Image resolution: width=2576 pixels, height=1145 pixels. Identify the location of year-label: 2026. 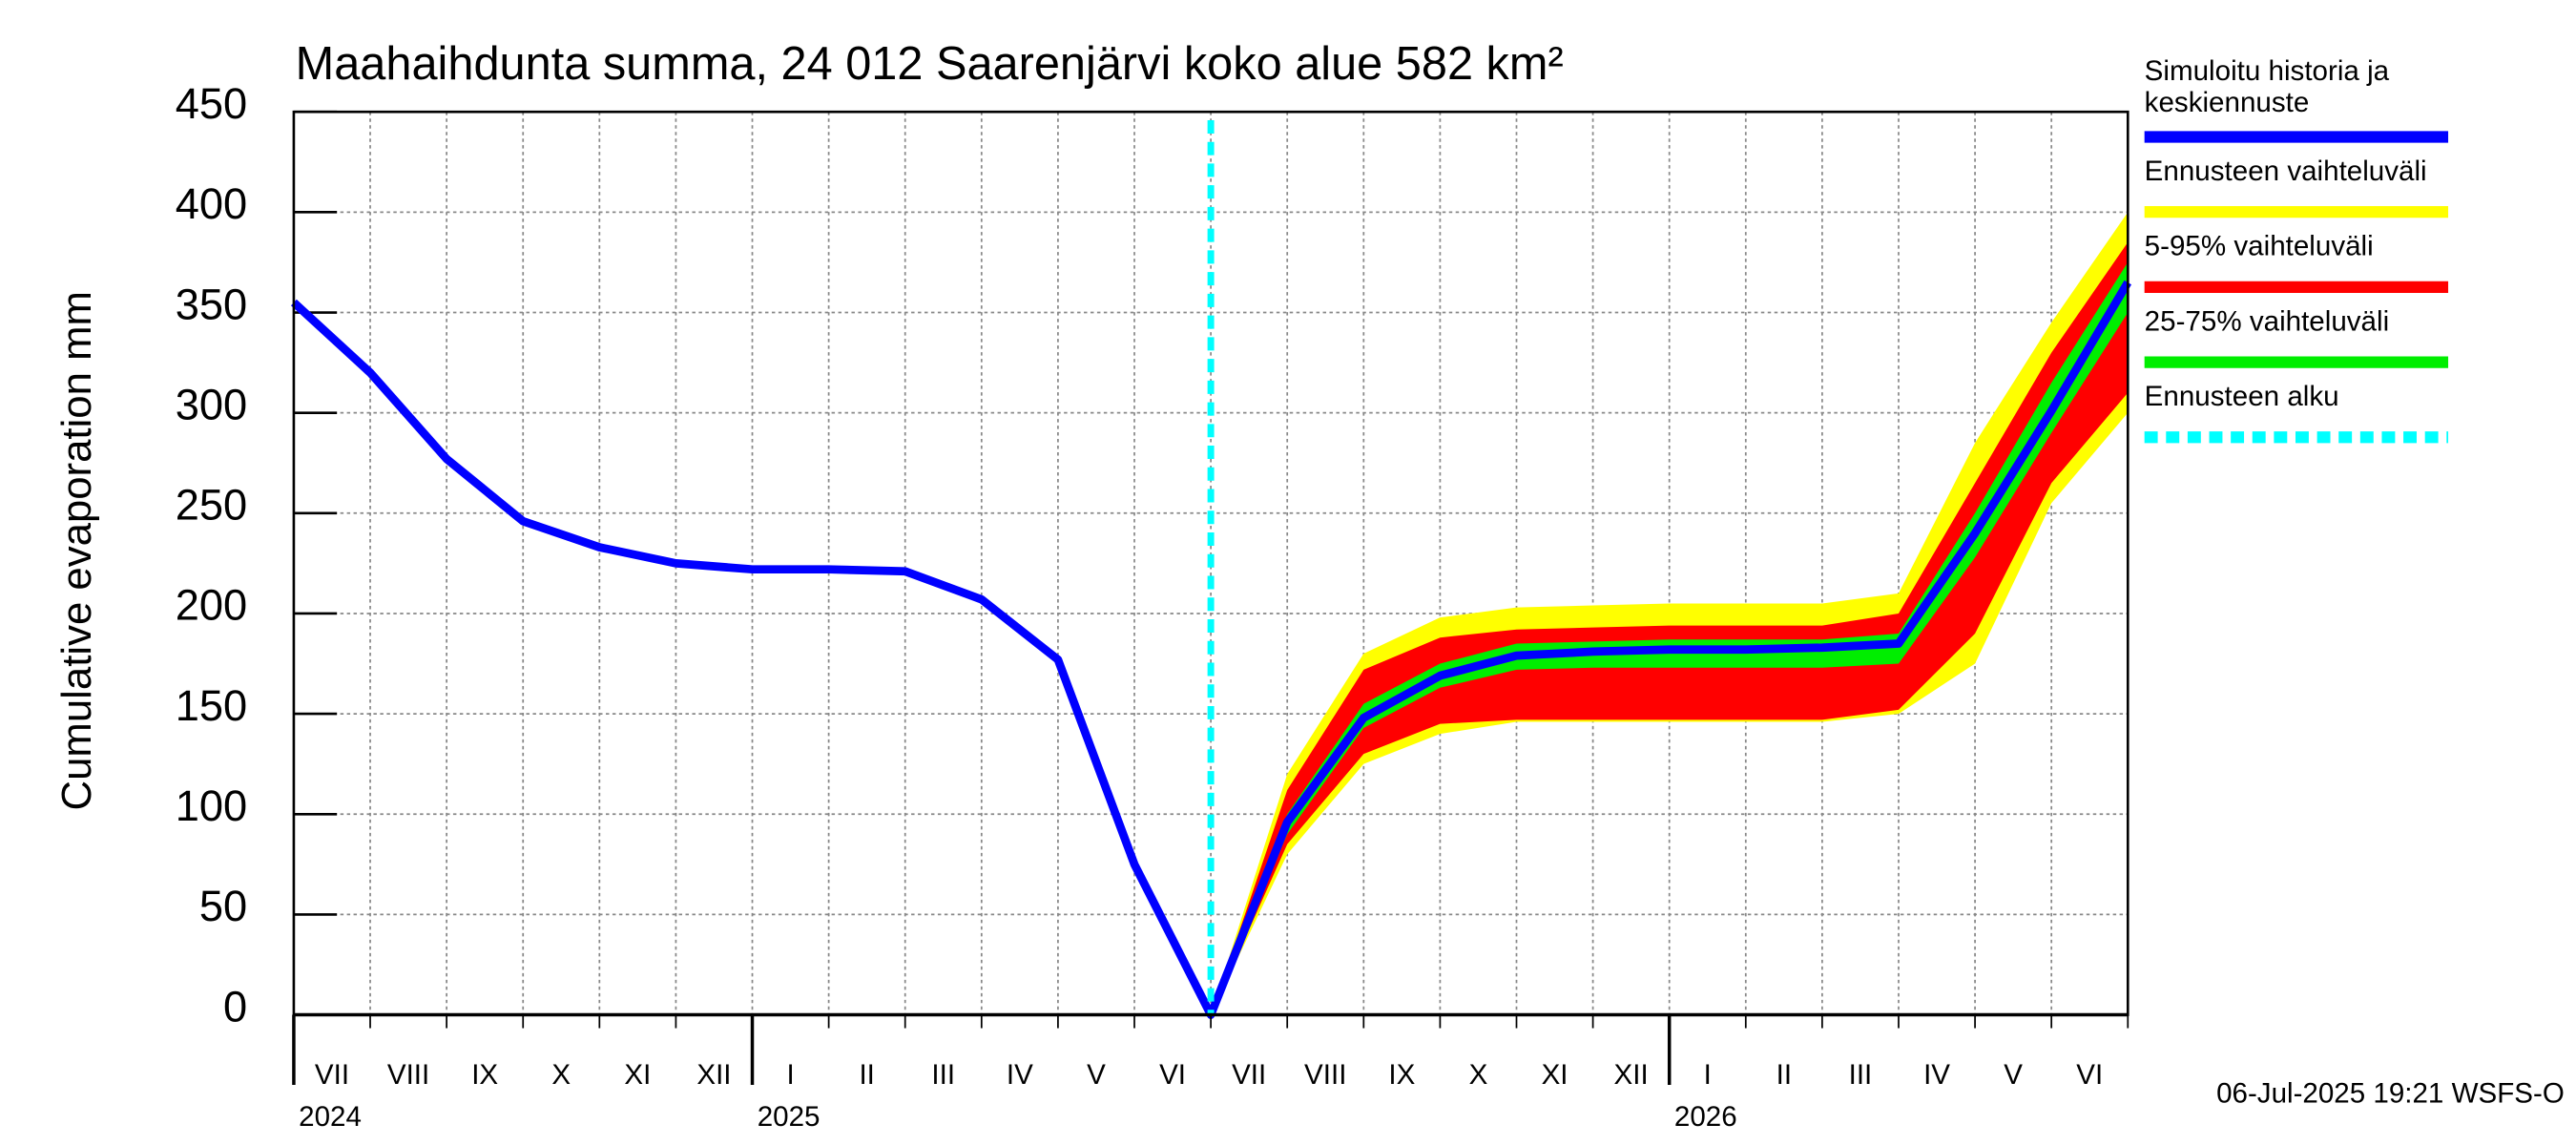
(1705, 1117).